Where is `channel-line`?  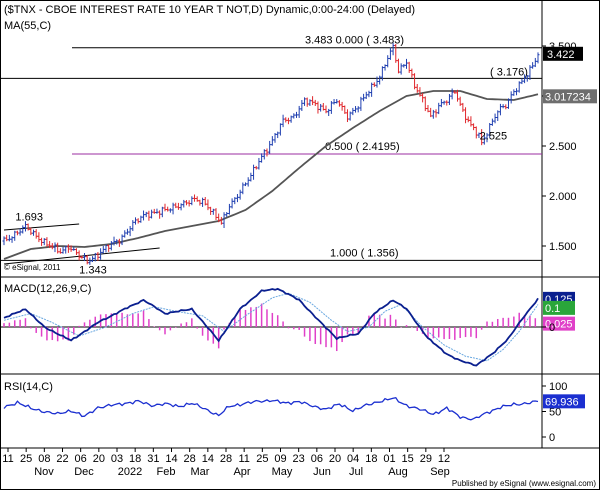 channel-line is located at coordinates (41, 227).